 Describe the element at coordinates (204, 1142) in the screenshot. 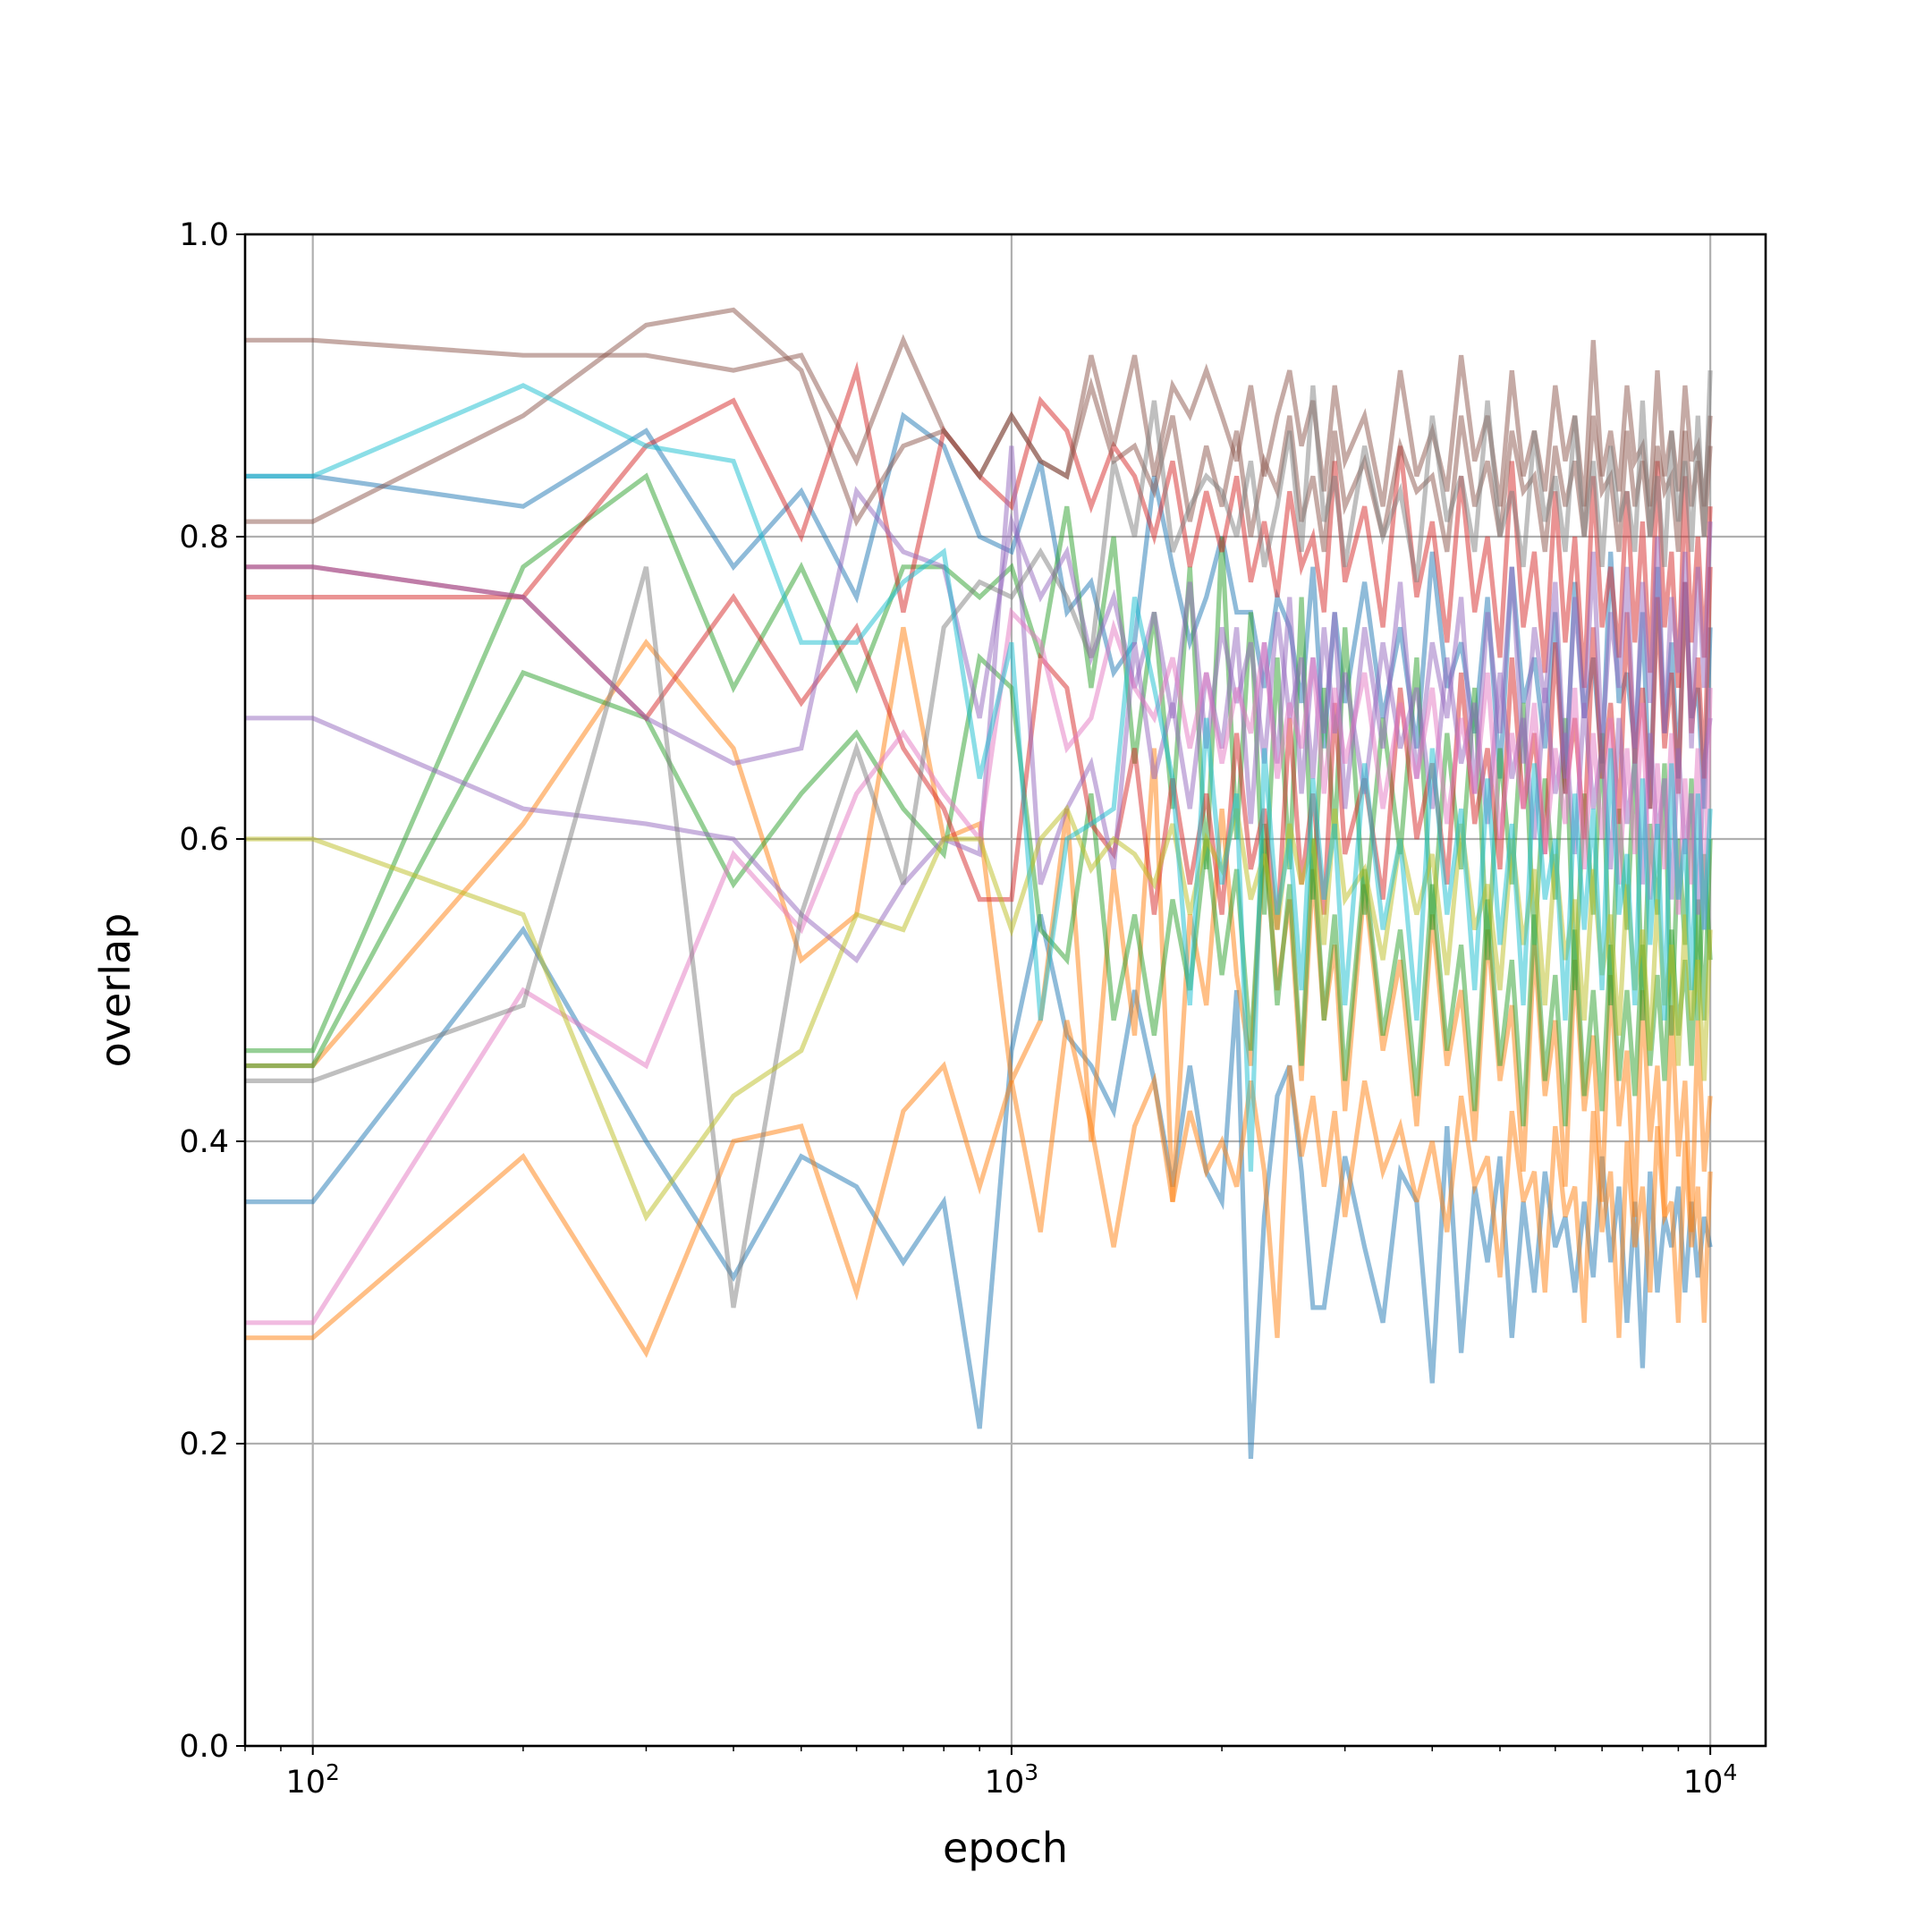

I see `y-tick-label: 0.4` at that location.